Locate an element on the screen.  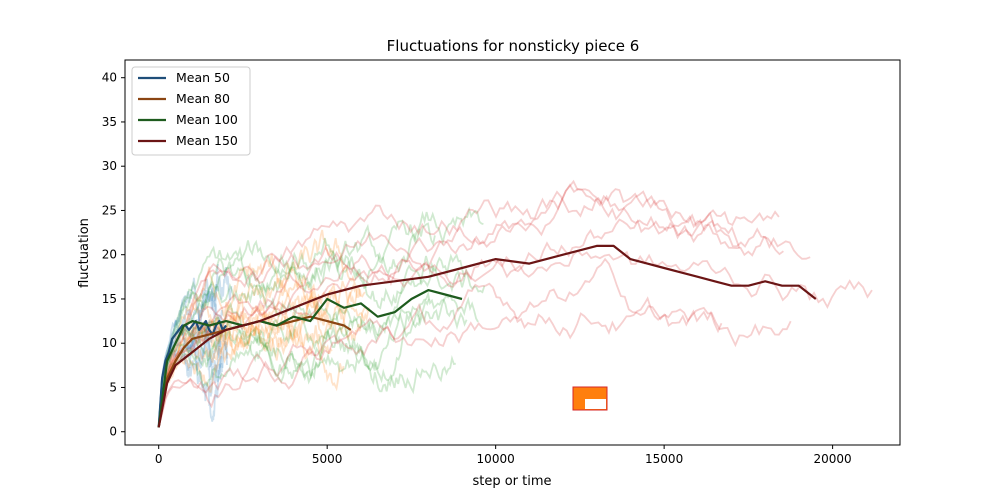
y-tick-label: 40 is located at coordinates (109, 78).